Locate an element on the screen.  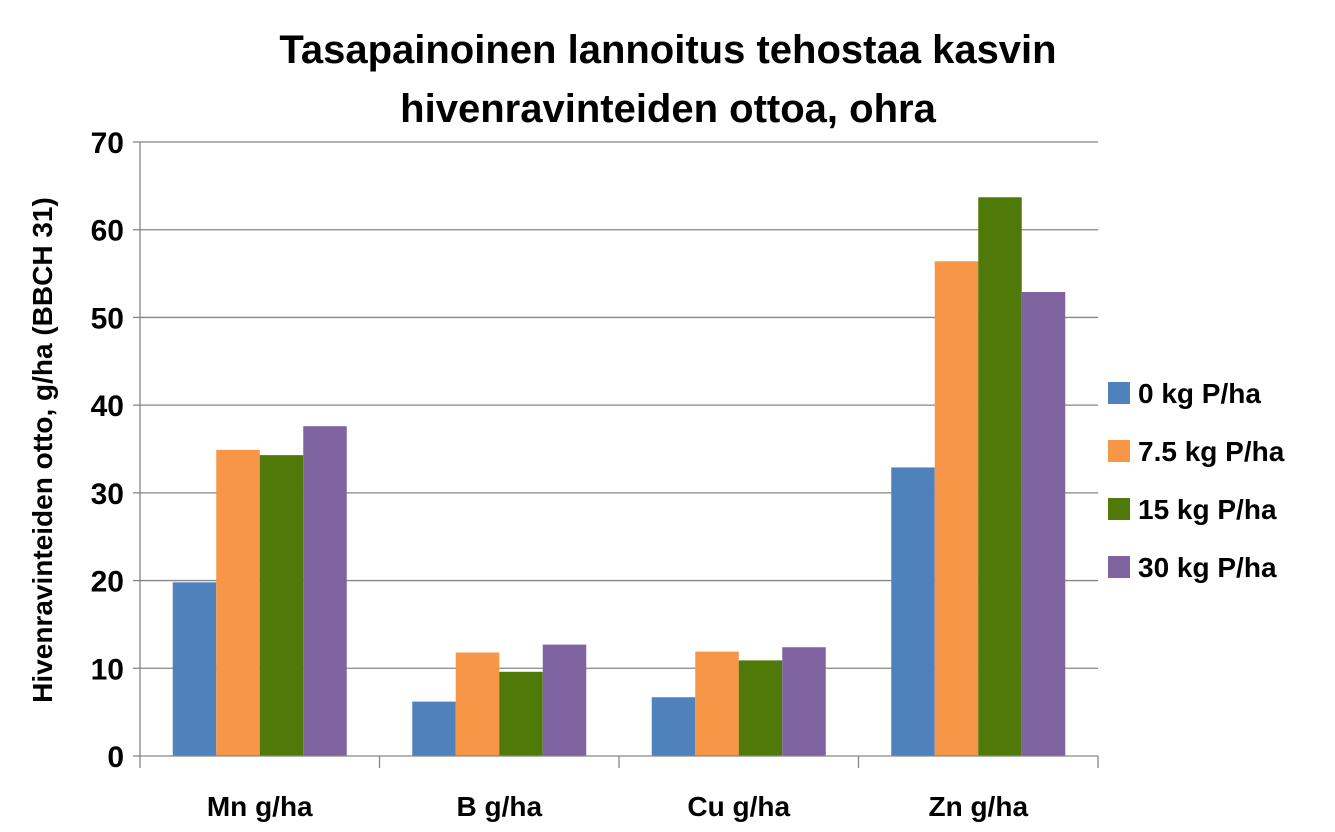
legend-label: 15 kg P/ha is located at coordinates (1207, 509).